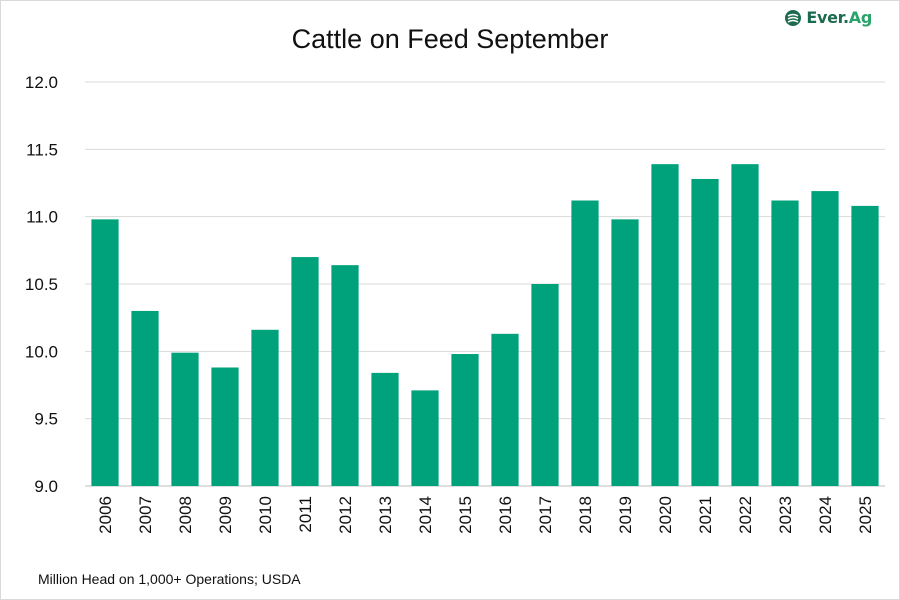  What do you see at coordinates (585, 515) in the screenshot?
I see `x-tick-label: 2018` at bounding box center [585, 515].